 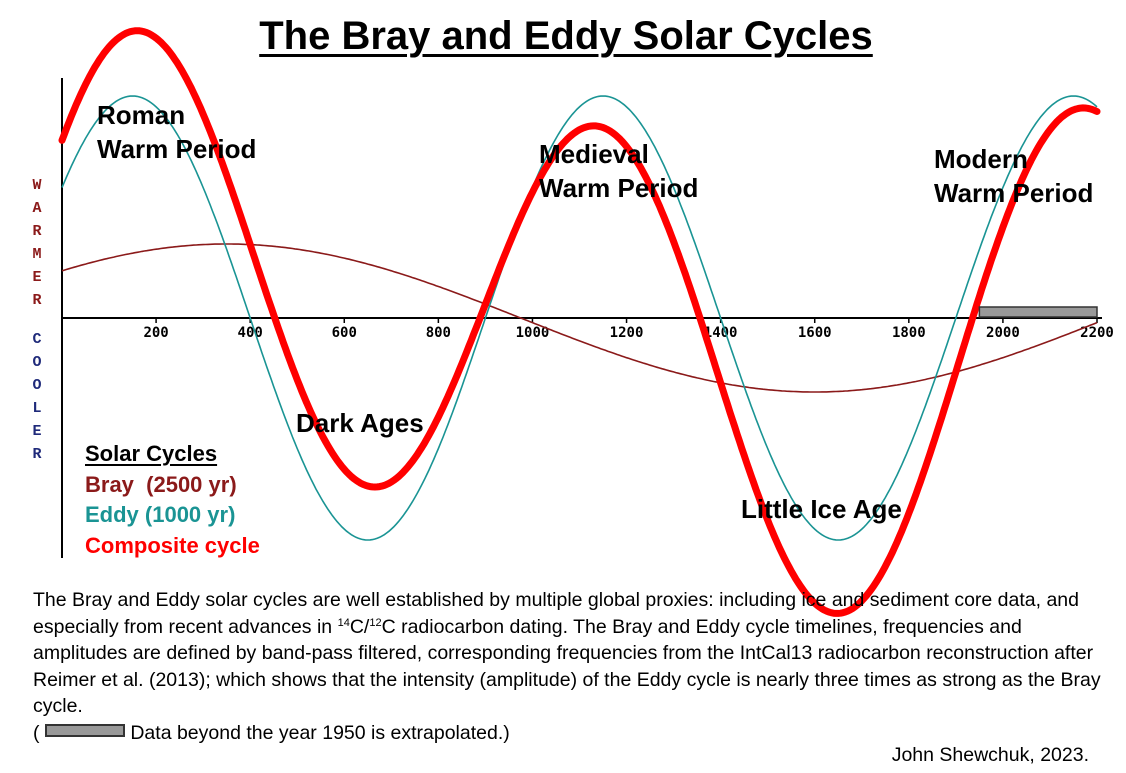 I want to click on extrapolated-region-bar, so click(x=1038, y=312).